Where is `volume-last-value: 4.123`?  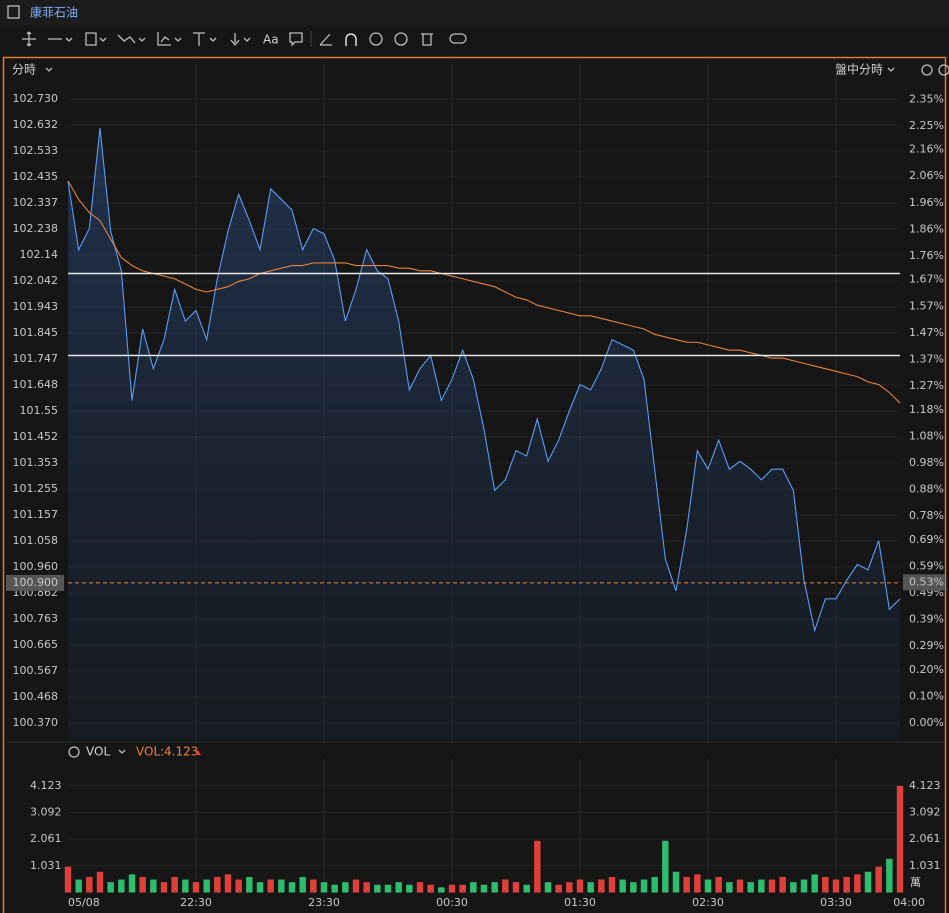 volume-last-value: 4.123 is located at coordinates (181, 752).